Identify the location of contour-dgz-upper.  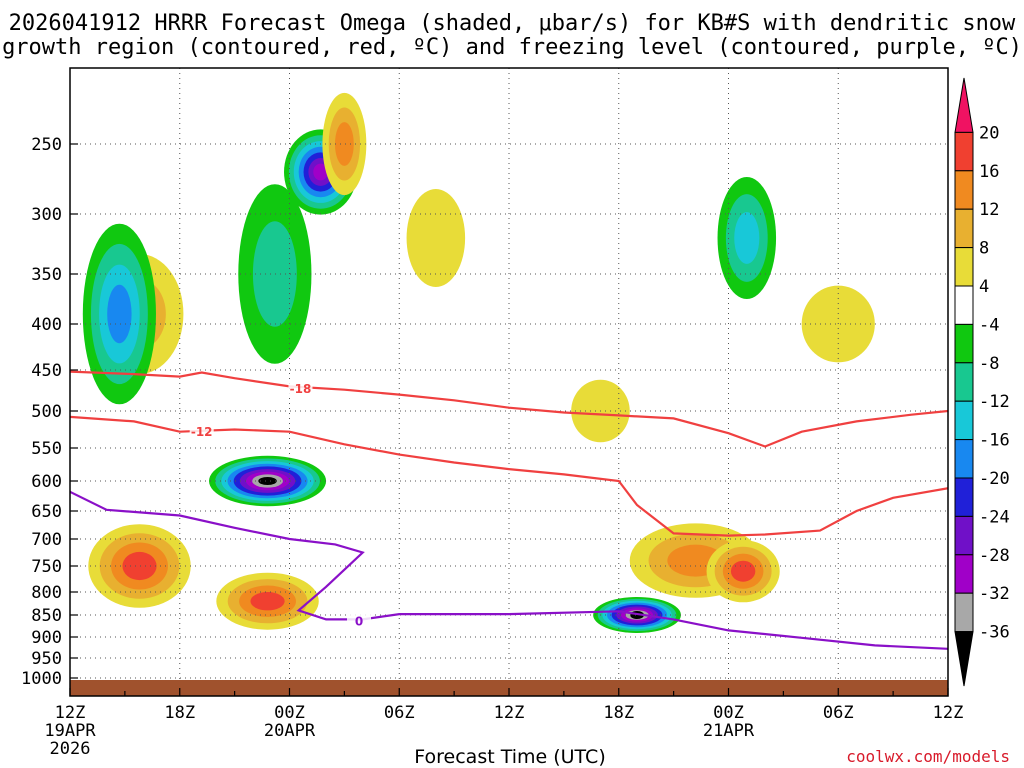
(509, 409).